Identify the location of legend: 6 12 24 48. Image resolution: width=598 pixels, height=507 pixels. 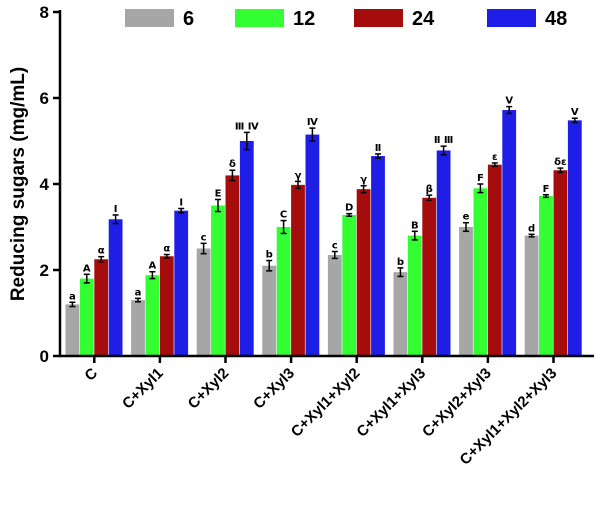
(346, 19).